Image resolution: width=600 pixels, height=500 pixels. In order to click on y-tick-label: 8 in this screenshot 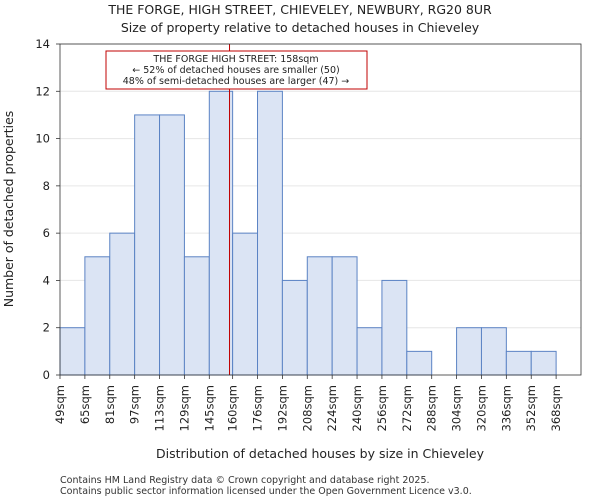, I will do `click(46, 186)`.